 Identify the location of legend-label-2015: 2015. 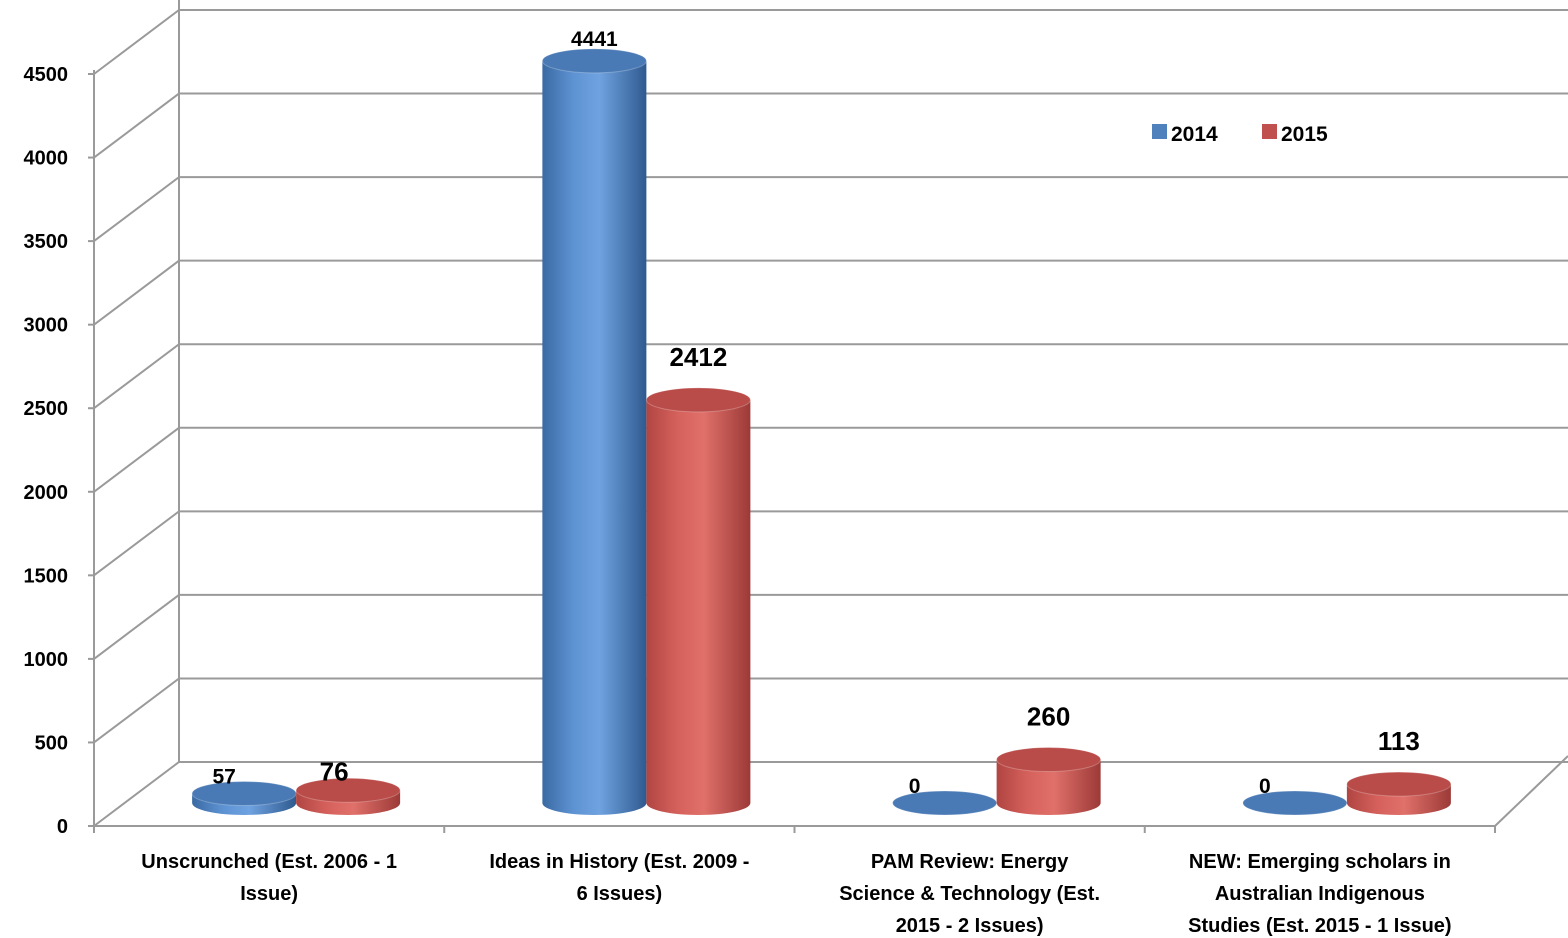
(1304, 134).